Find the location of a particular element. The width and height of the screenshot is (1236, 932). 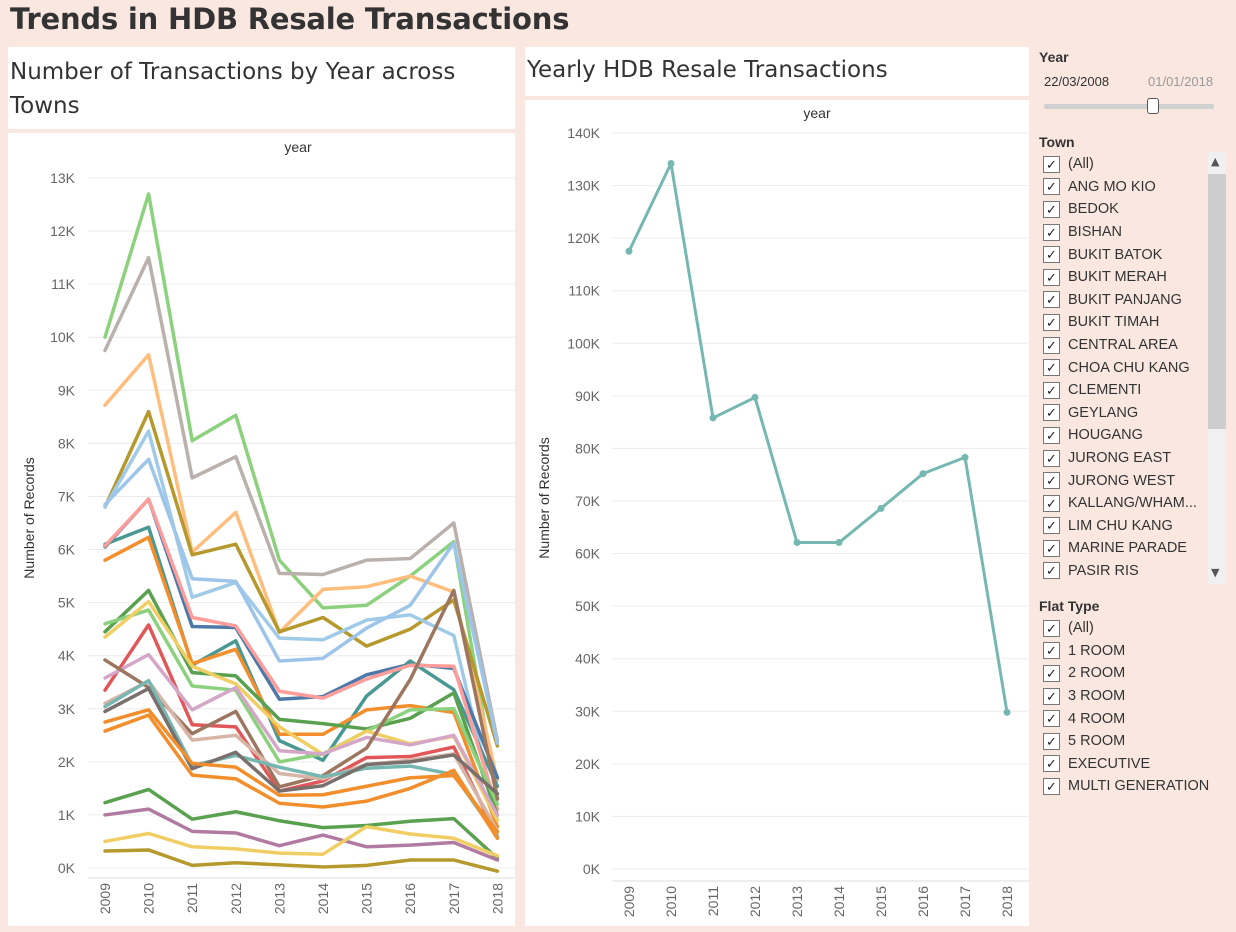

town-option-label: PASIR RIS is located at coordinates (1103, 570).